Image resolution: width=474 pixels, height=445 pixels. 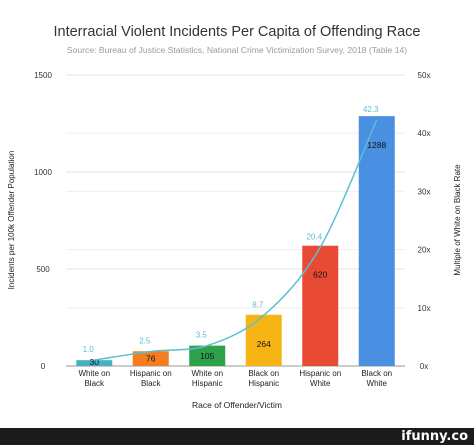 What do you see at coordinates (237, 405) in the screenshot?
I see `x-axis-label: Race of Offender/Victim` at bounding box center [237, 405].